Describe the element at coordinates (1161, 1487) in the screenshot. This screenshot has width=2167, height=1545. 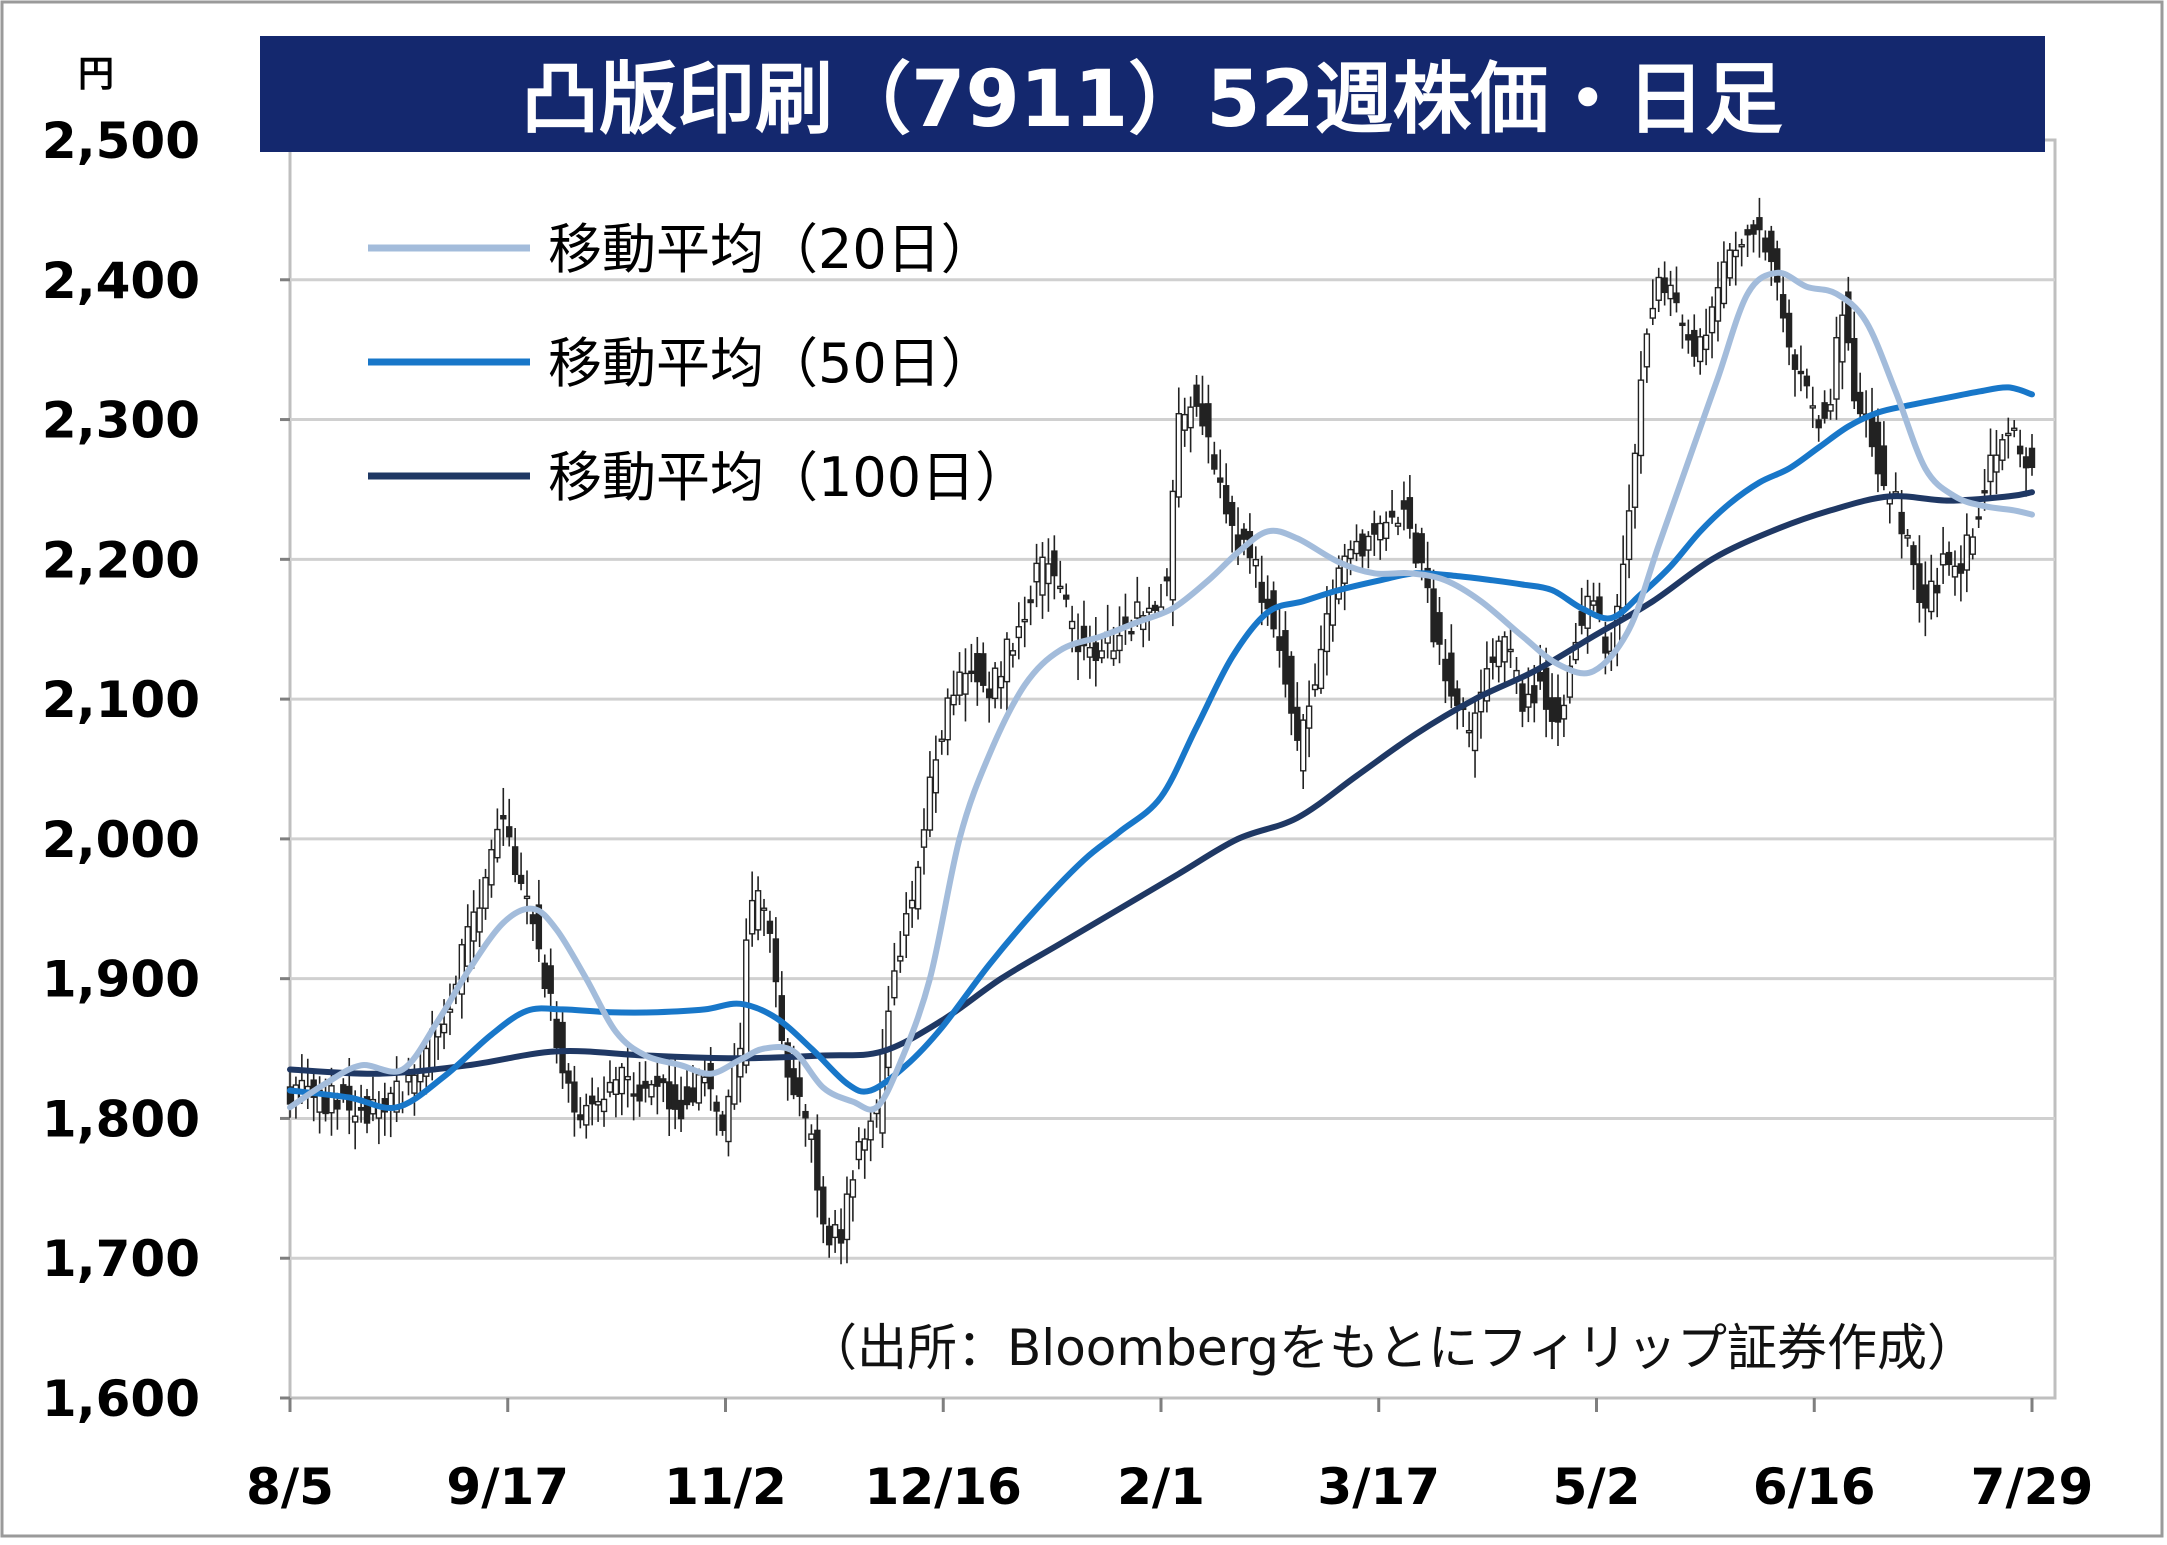
I see `x-tick-label: 2/1` at that location.